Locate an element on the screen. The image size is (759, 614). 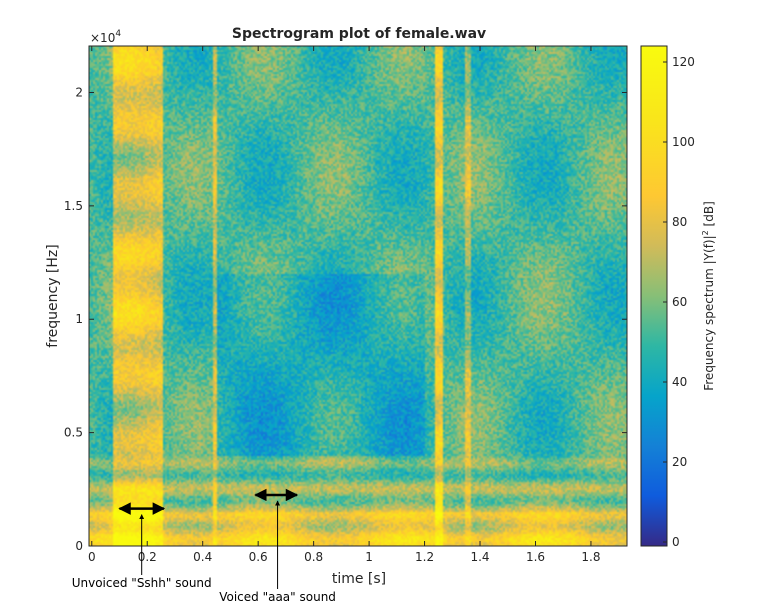
chart-title: Spectrogram plot of female.wav is located at coordinates (359, 34).